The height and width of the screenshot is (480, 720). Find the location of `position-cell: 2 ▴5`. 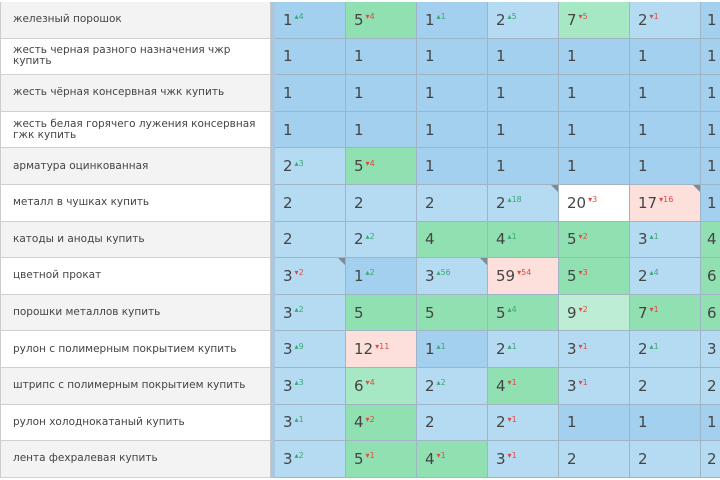

position-cell: 2 ▴5 is located at coordinates (523, 20).